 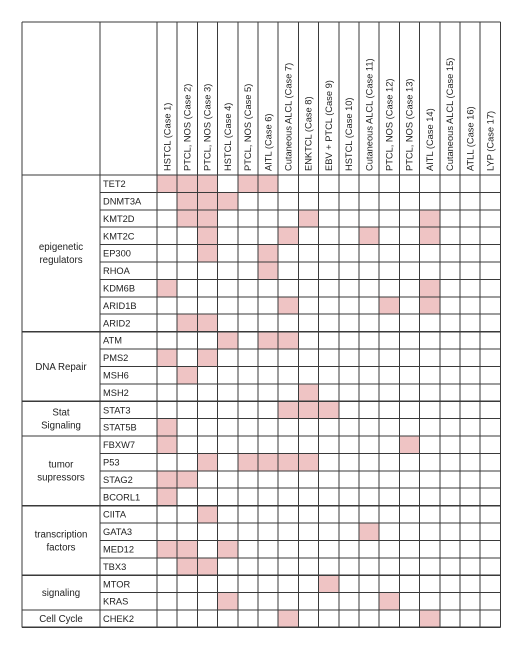 What do you see at coordinates (121, 497) in the screenshot?
I see `gene-label-bcorl1: BCORL1` at bounding box center [121, 497].